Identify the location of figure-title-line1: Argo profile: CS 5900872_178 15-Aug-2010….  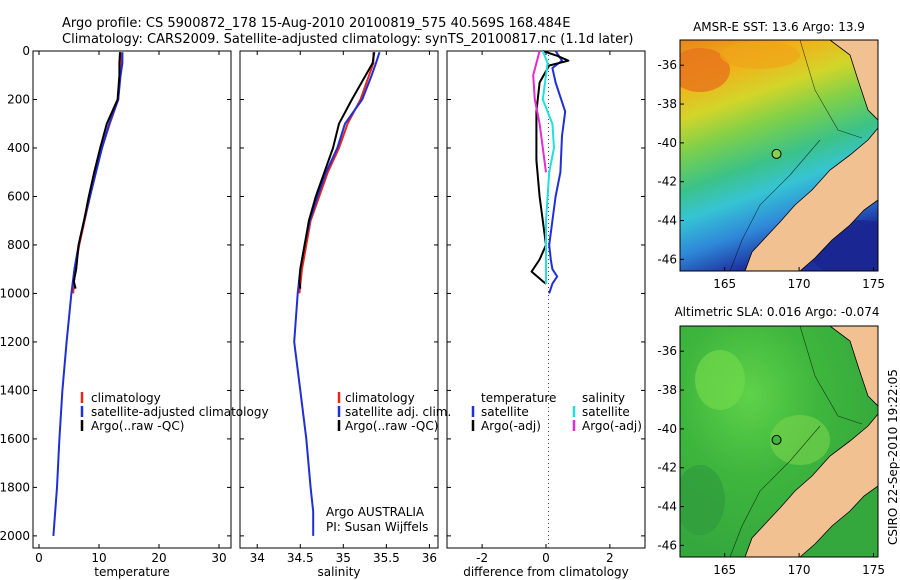
(316, 23).